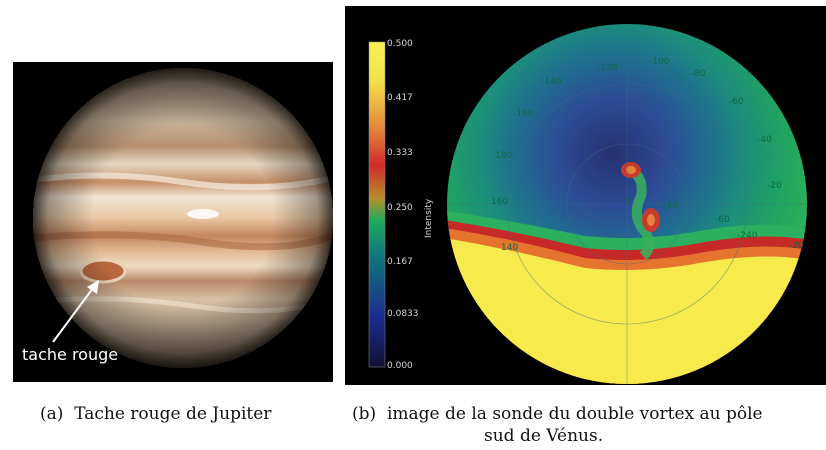  Describe the element at coordinates (400, 153) in the screenshot. I see `cb-tick-2: 0.333` at that location.